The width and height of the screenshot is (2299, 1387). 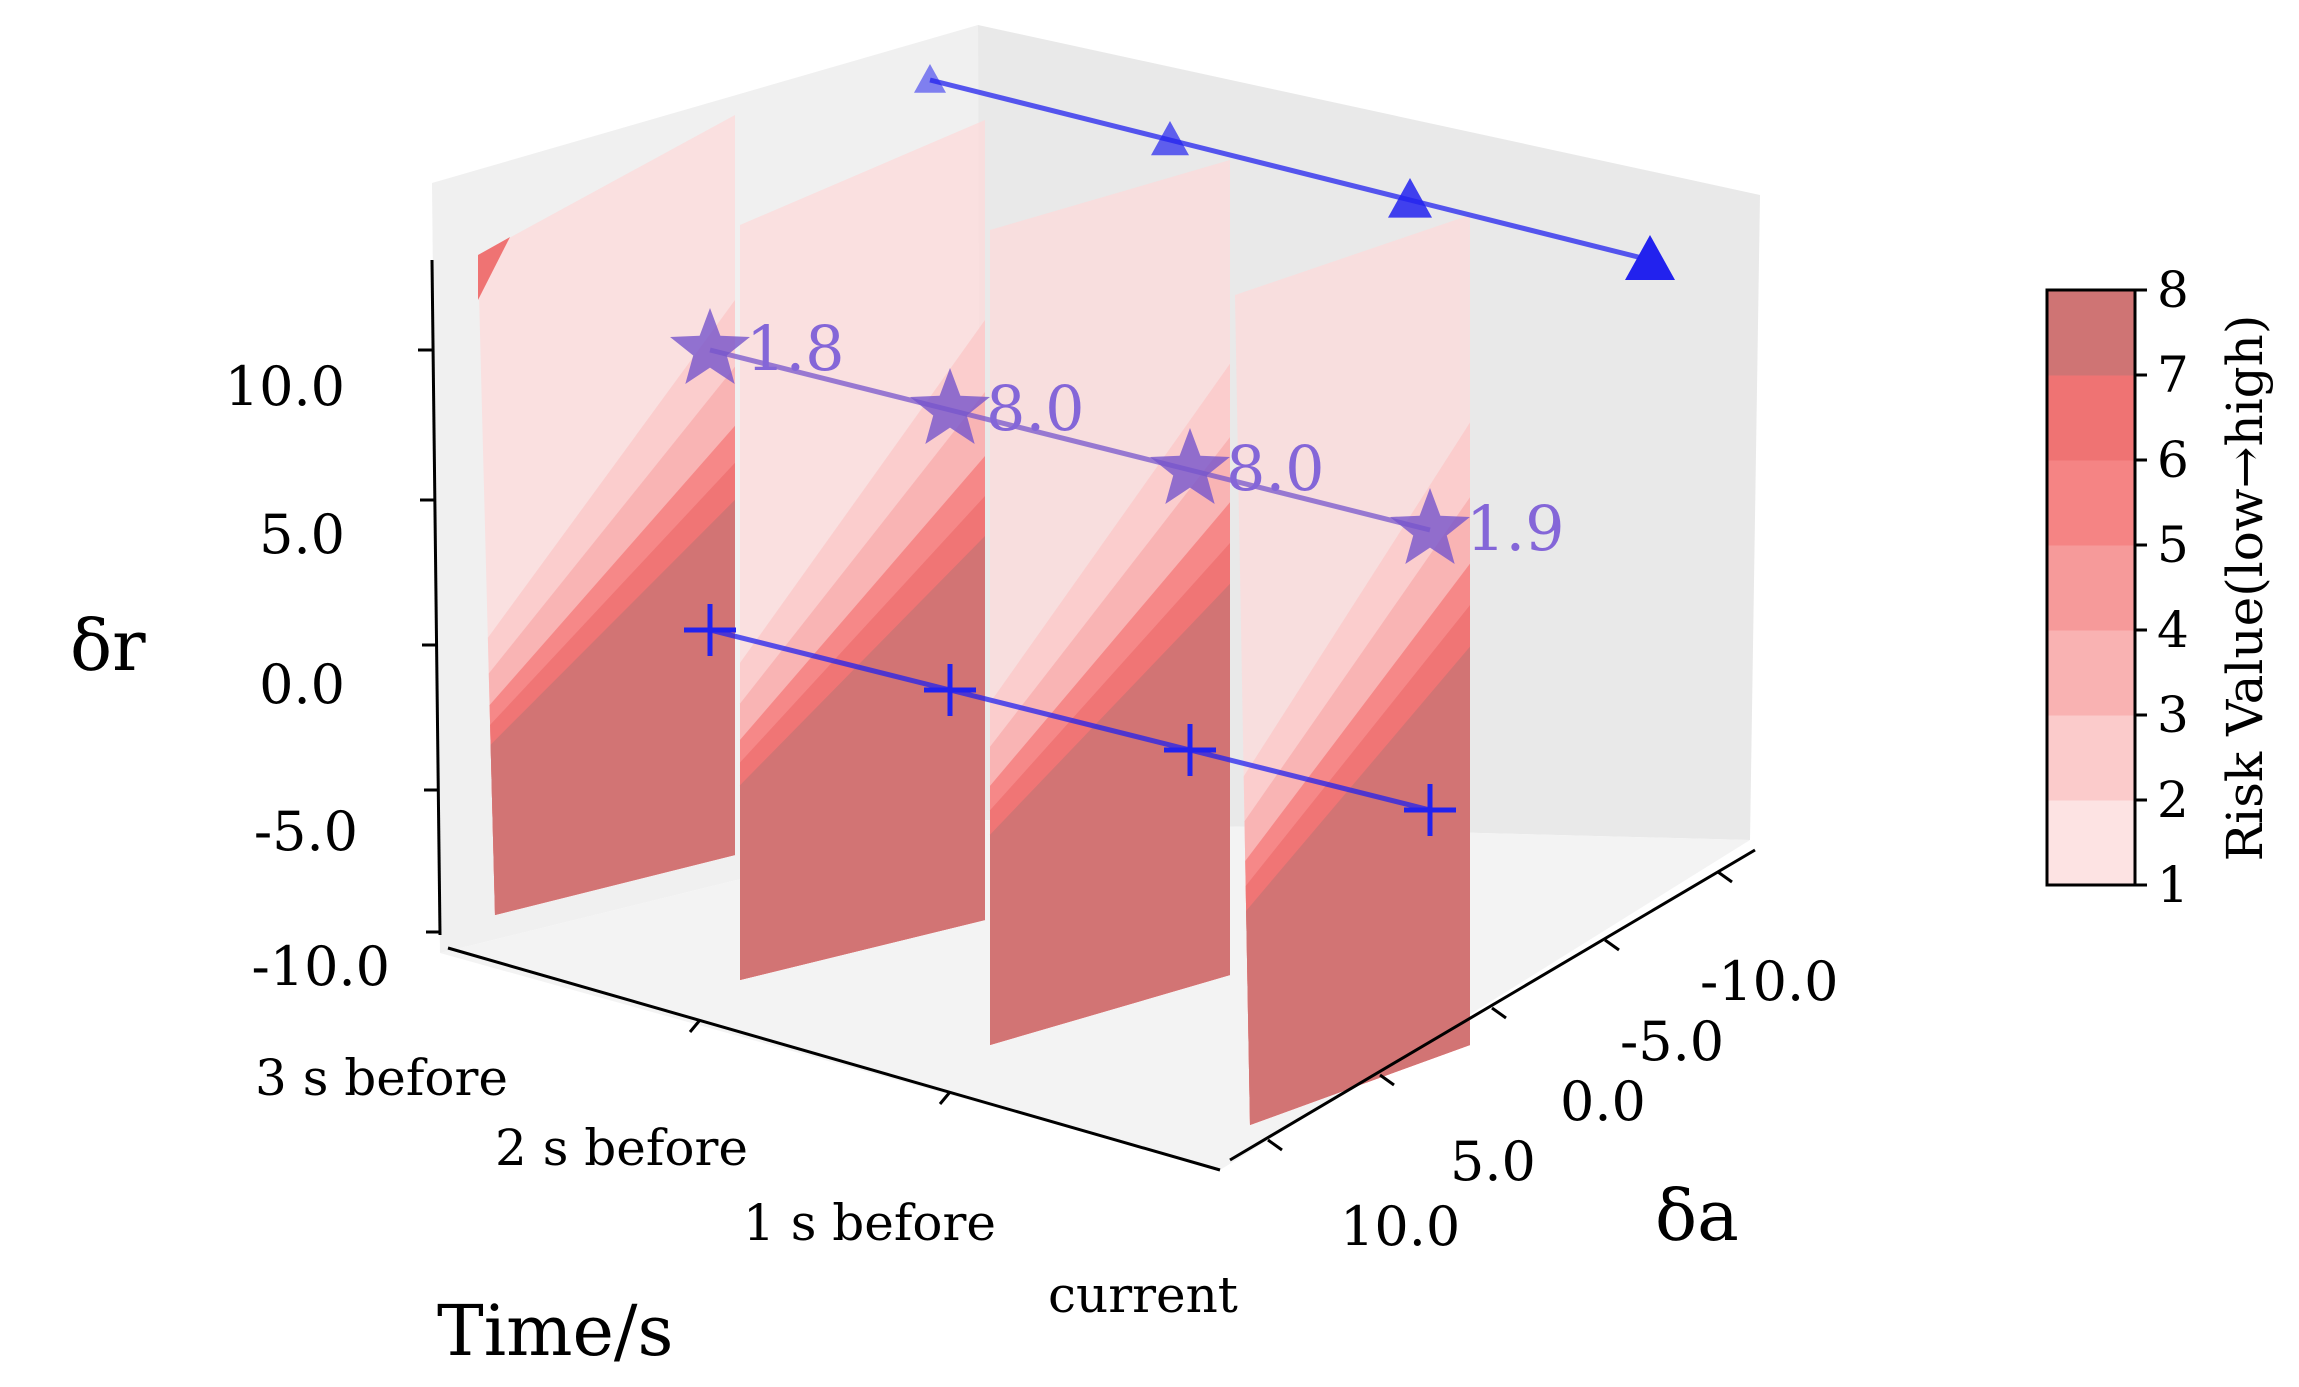 I want to click on colorbar-tick-label: 4, so click(x=2173, y=630).